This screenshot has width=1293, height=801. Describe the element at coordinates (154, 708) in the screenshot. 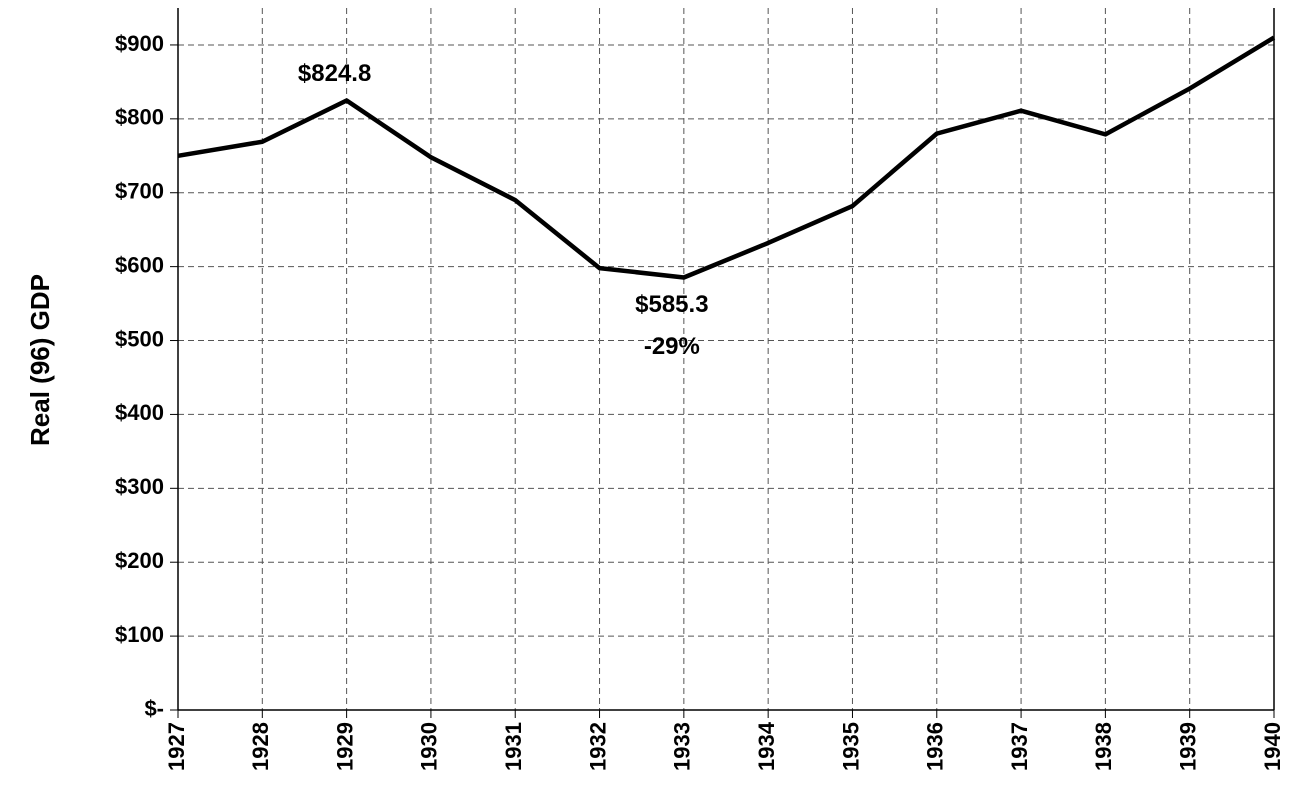

I see `y-tick-label: $-` at that location.